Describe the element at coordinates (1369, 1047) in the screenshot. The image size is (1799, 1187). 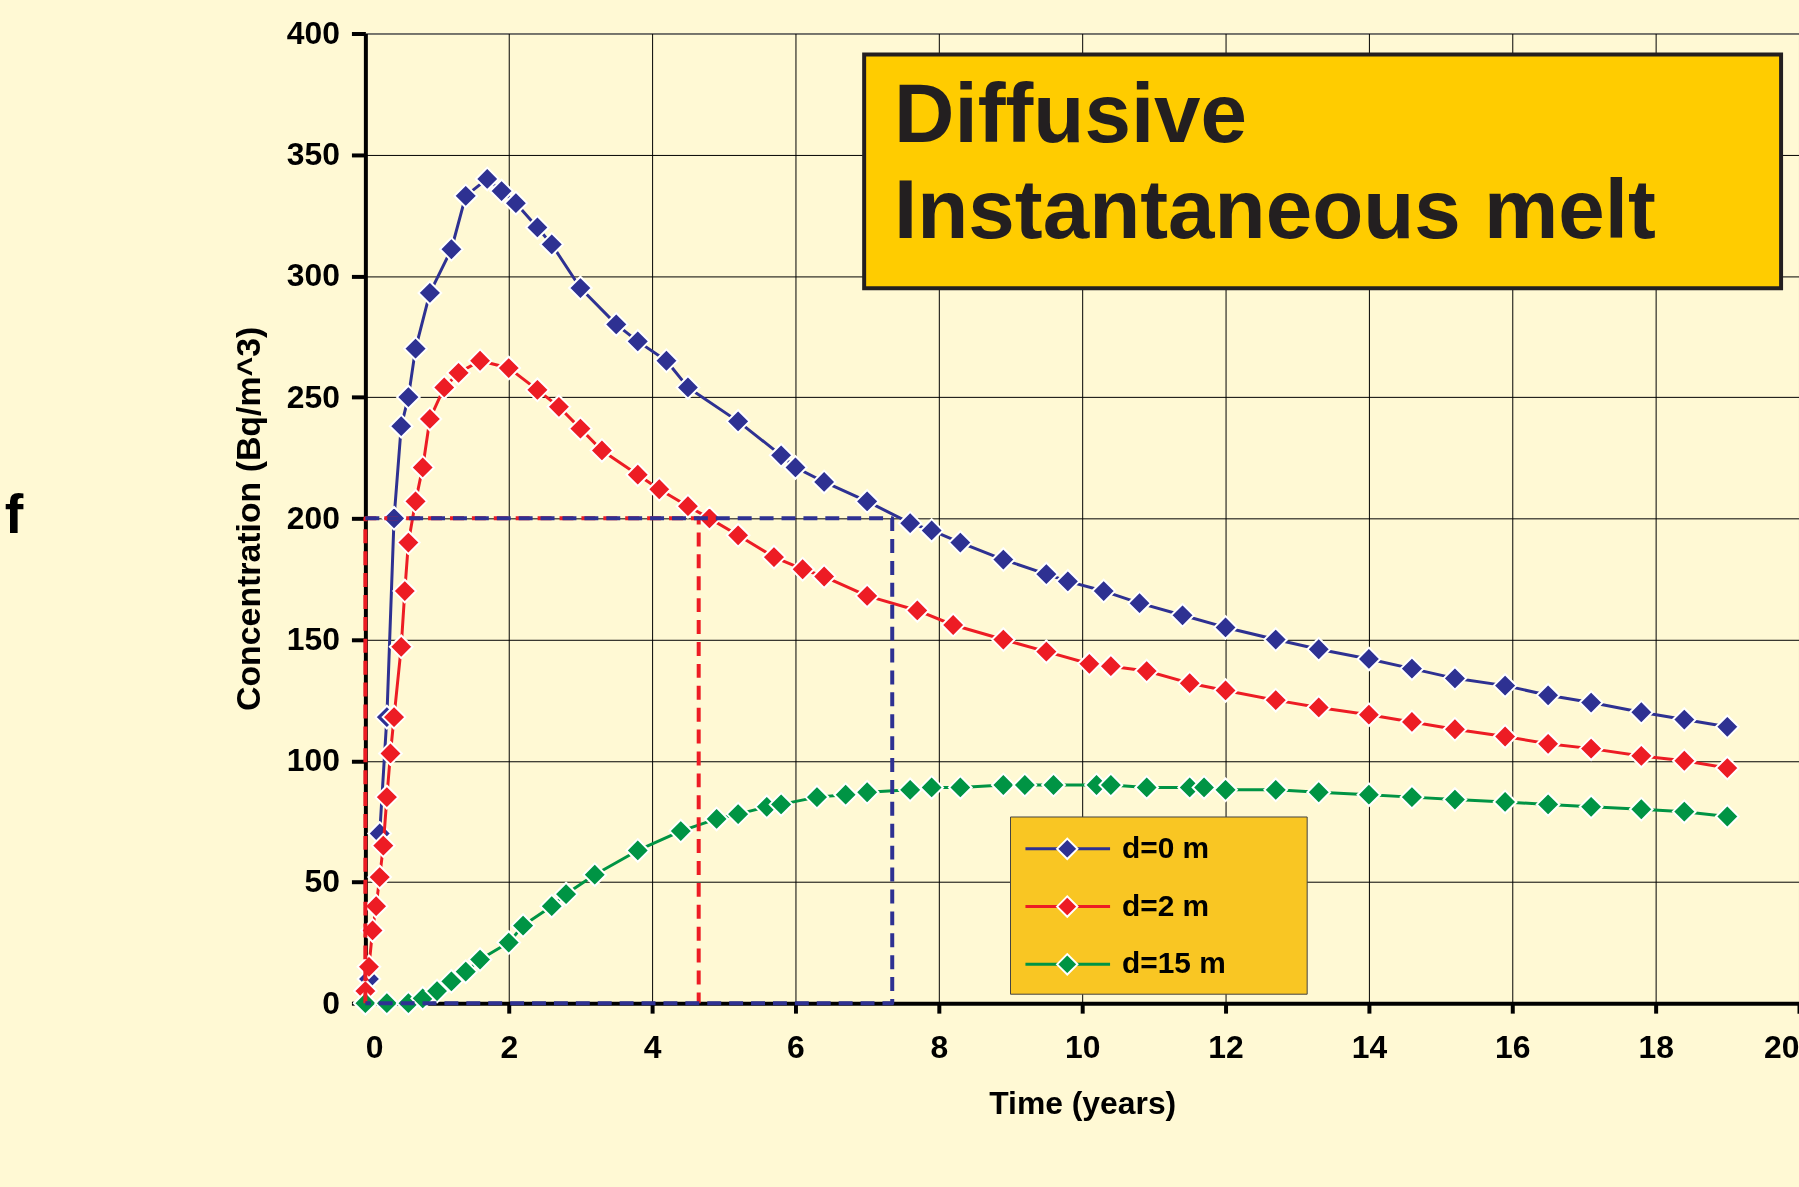
I see `x-tick-label: 14` at that location.